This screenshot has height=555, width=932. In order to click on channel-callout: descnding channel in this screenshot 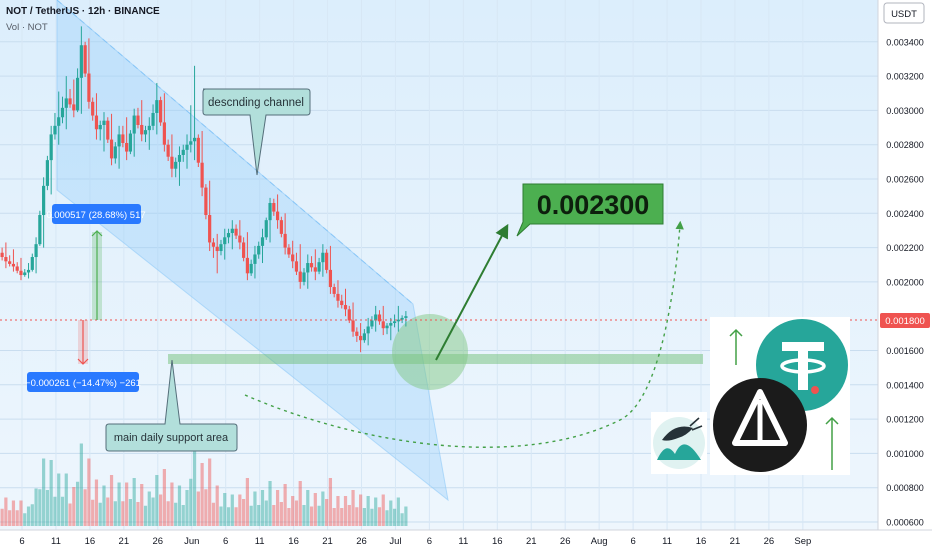, I will do `click(256, 132)`.